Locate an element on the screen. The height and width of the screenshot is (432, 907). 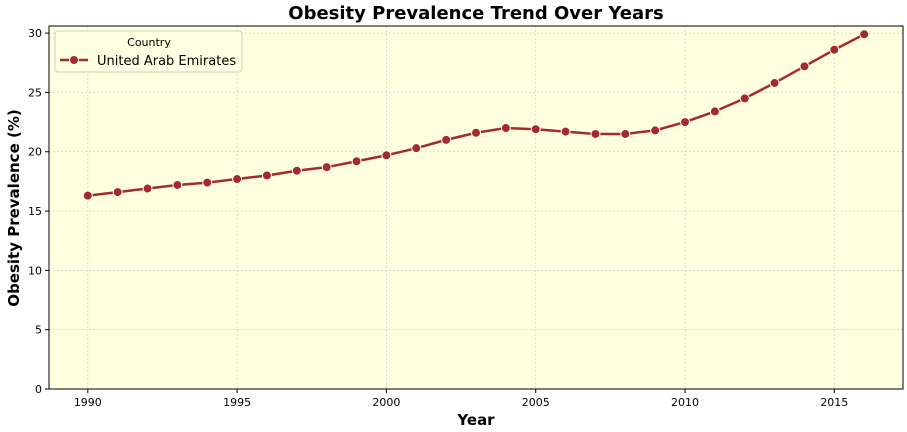
y-axis-label: Obesity Prevalence (%) is located at coordinates (14, 207).